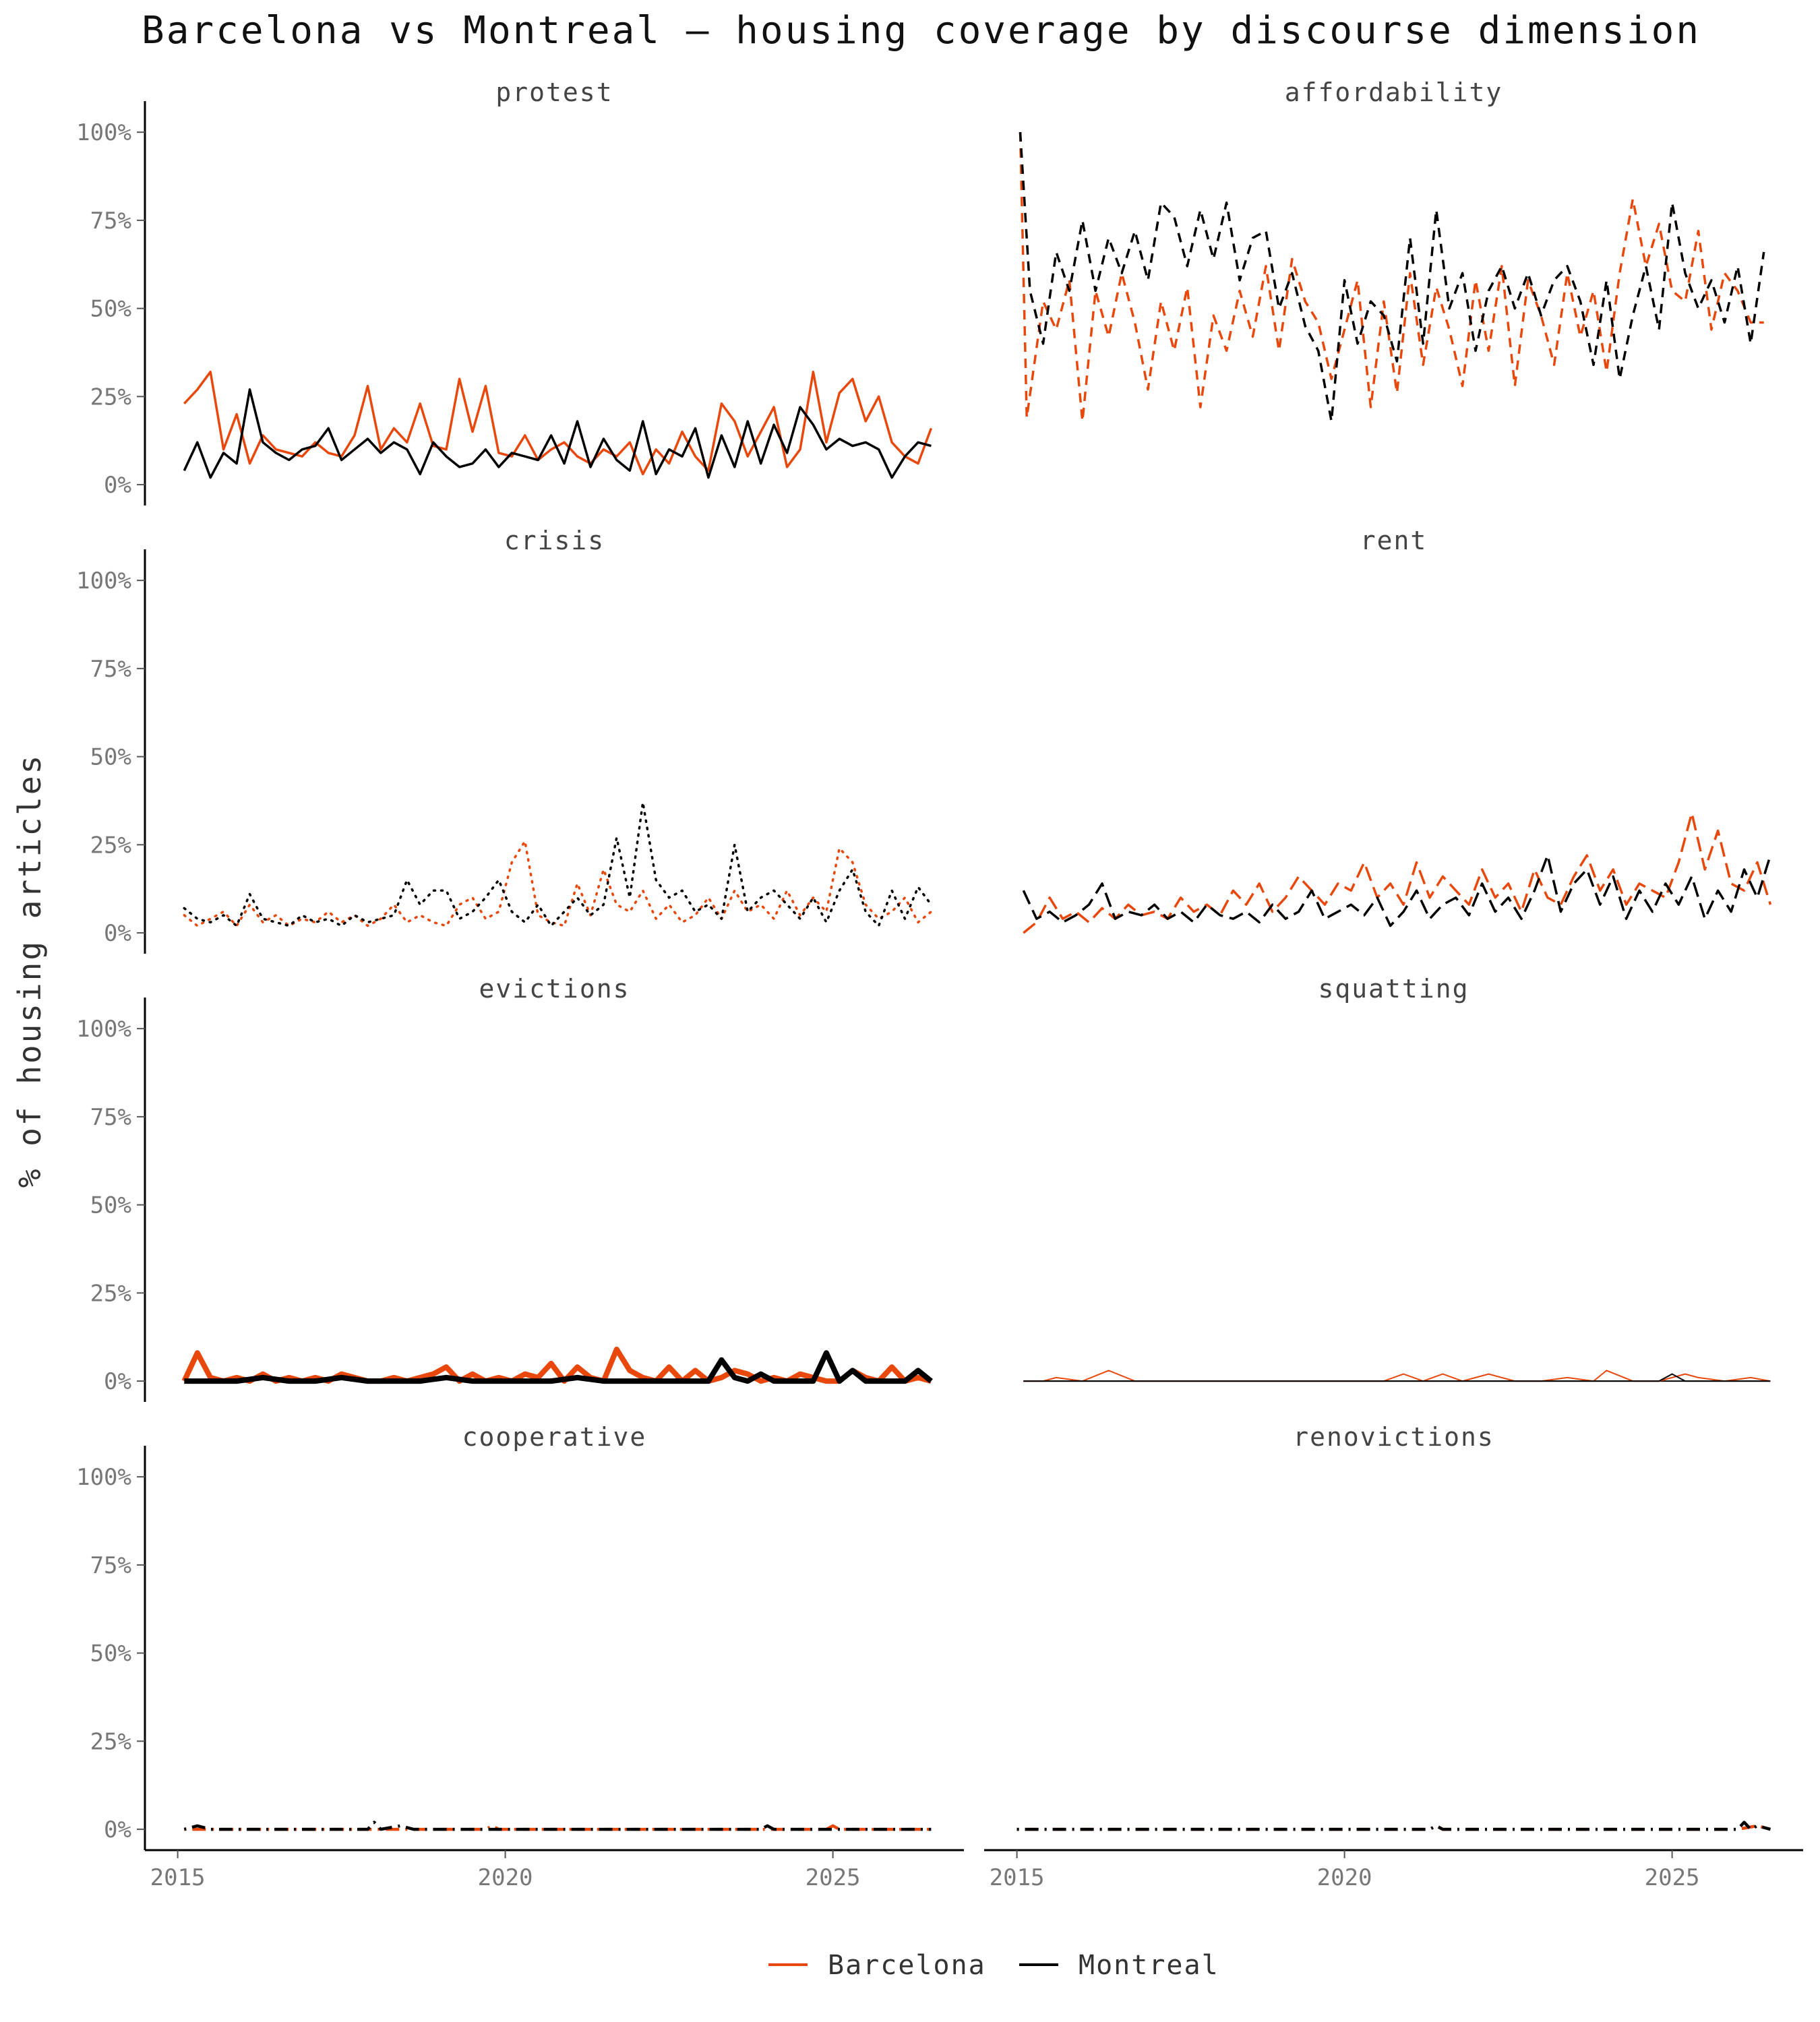  I want to click on facet-panel-renovictions: renovictions 2015 2020 2025, so click(1393, 1657).